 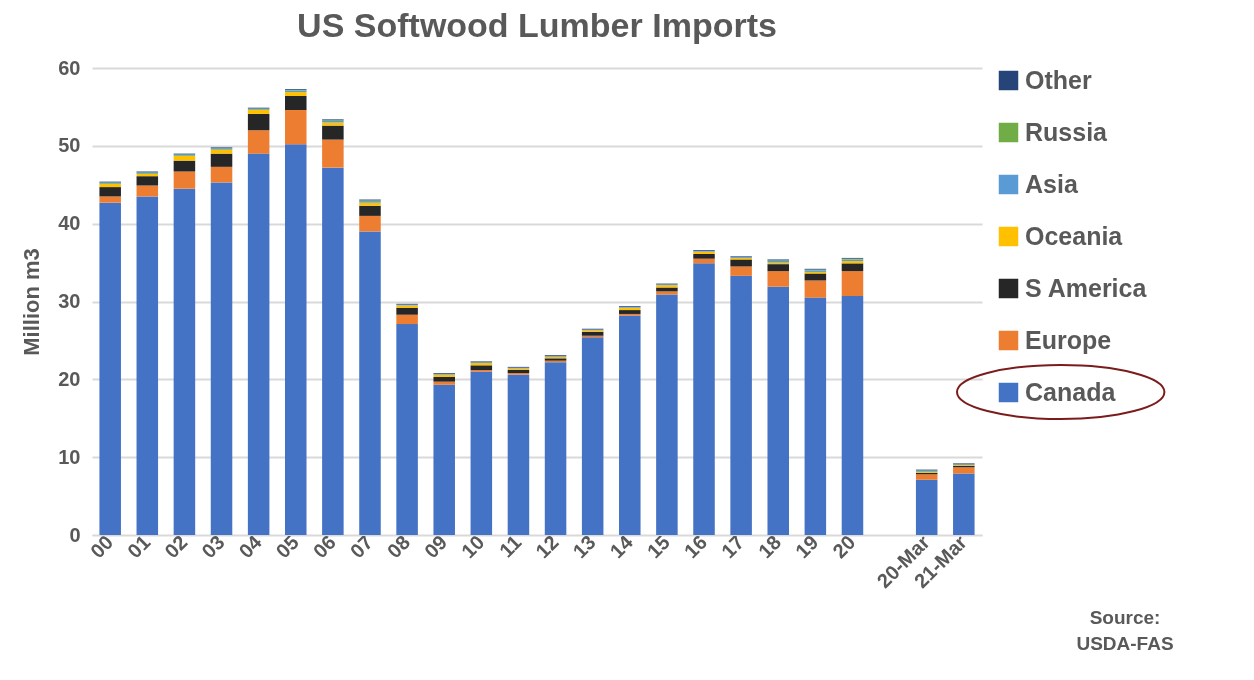 I want to click on x-tick-label: 11, so click(x=510, y=546).